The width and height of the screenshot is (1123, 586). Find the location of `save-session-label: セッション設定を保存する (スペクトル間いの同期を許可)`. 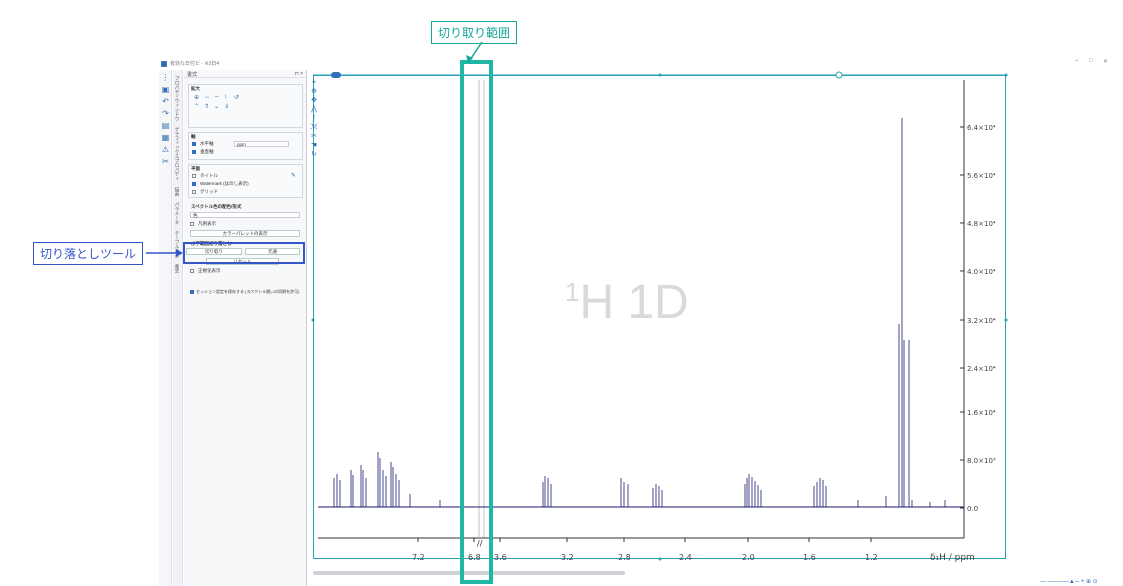

save-session-label: セッション設定を保存する (スペクトル間いの同期を許可) is located at coordinates (248, 291).